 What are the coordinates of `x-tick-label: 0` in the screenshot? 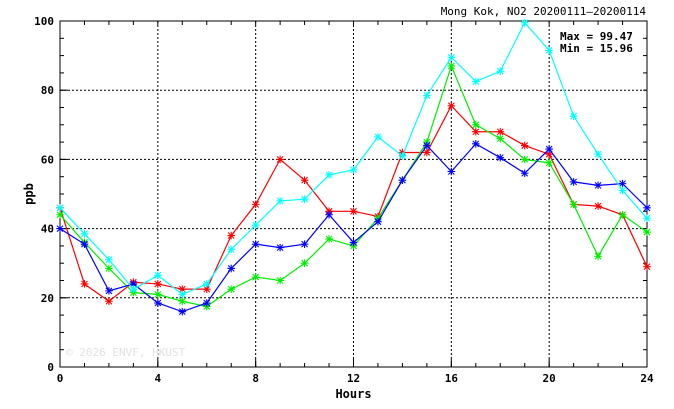 It's located at (60, 378).